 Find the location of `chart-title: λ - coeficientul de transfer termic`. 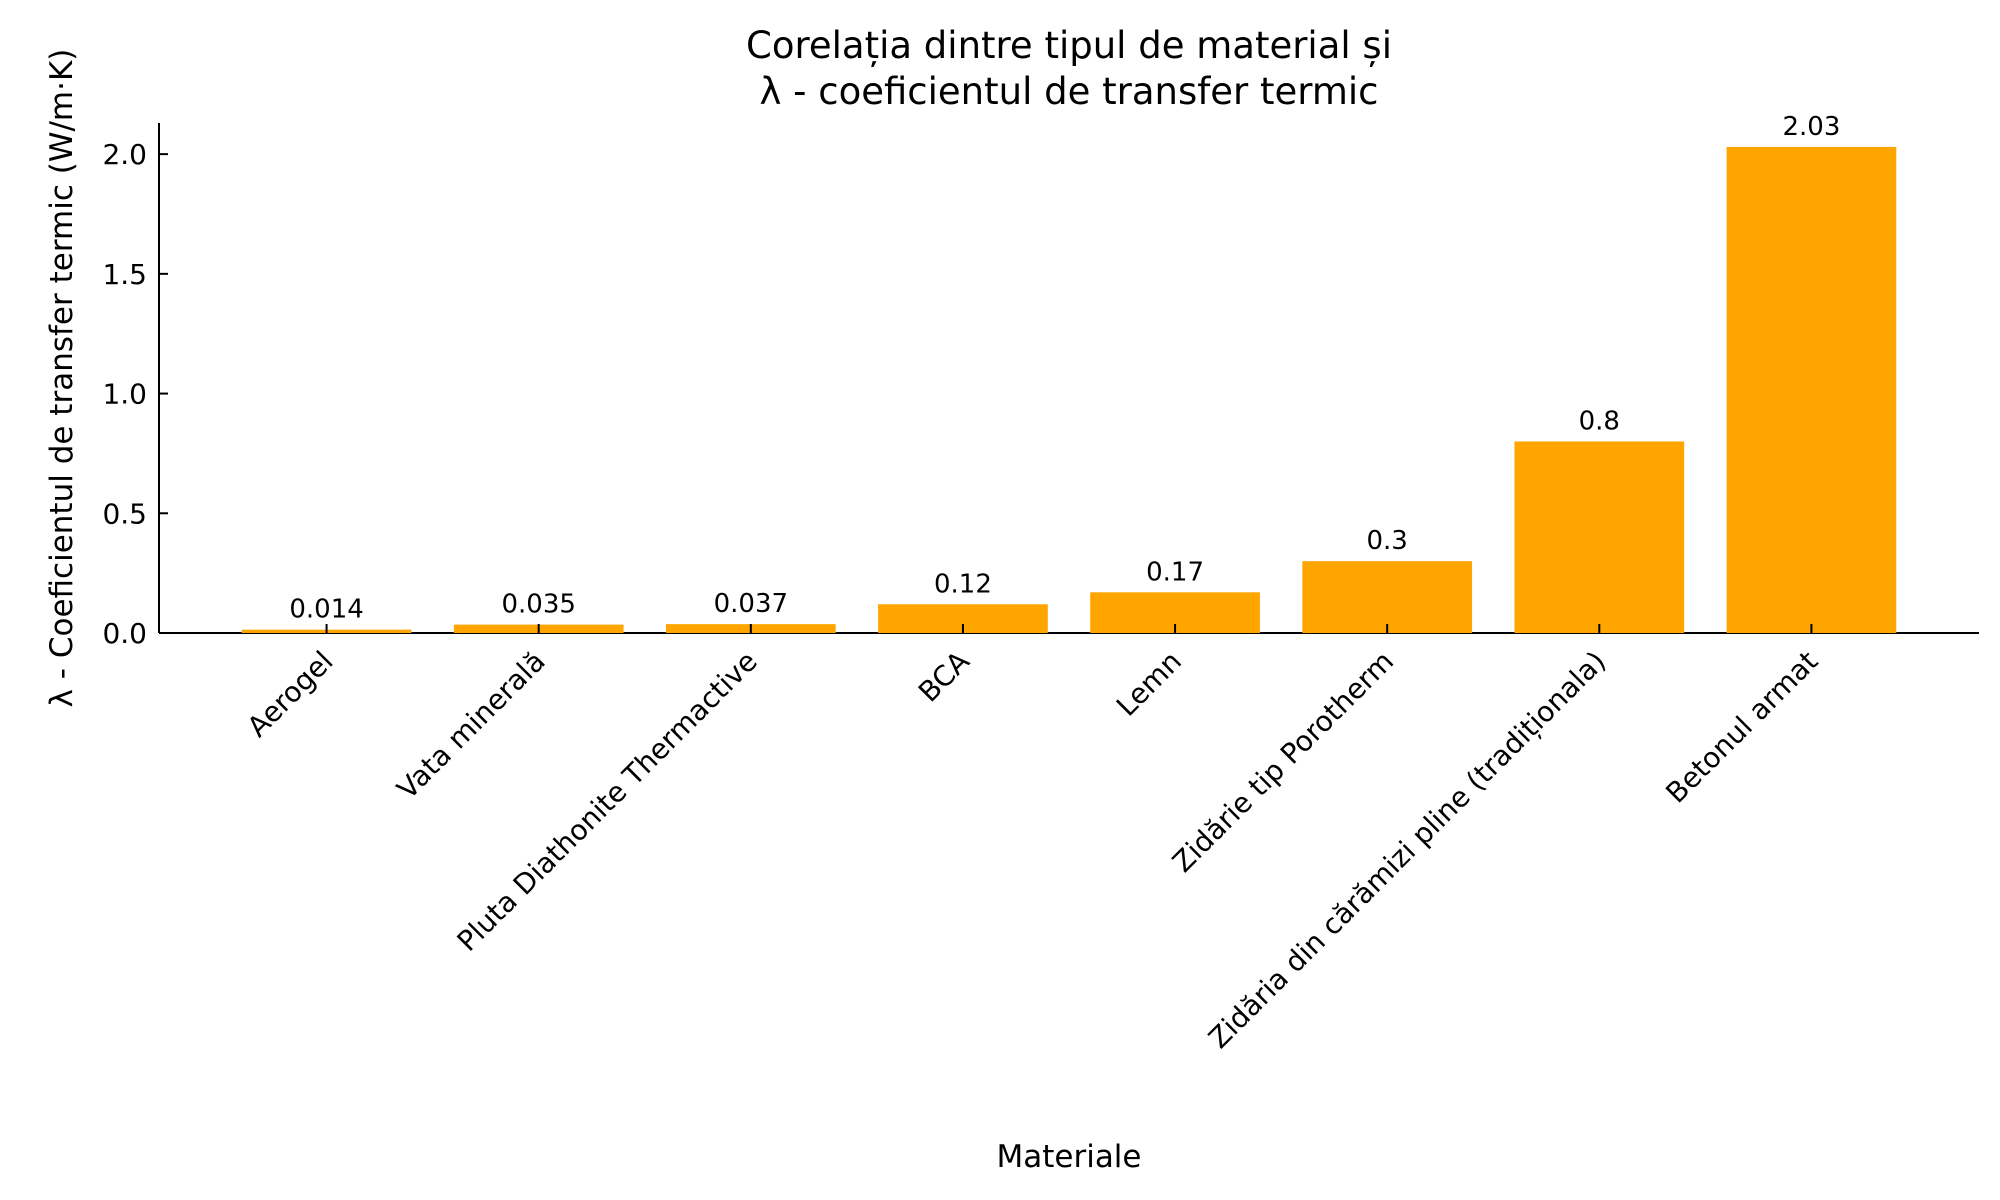

chart-title: λ - coeficientul de transfer termic is located at coordinates (1068, 91).